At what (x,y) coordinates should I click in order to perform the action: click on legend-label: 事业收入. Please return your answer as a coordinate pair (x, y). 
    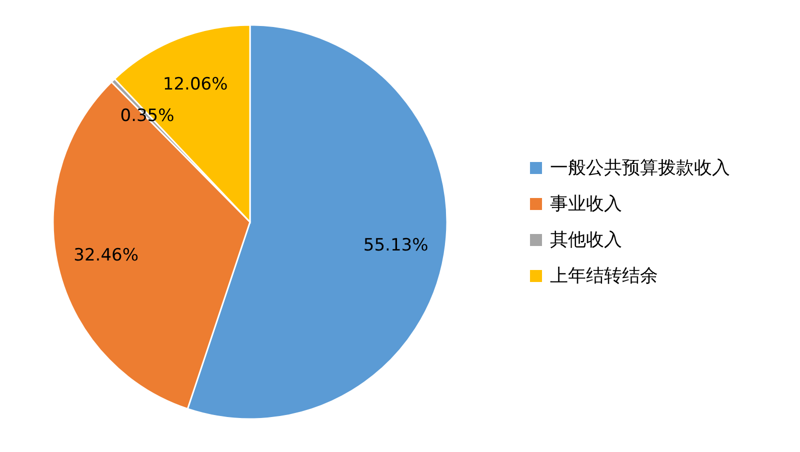
    Looking at the image, I should click on (586, 204).